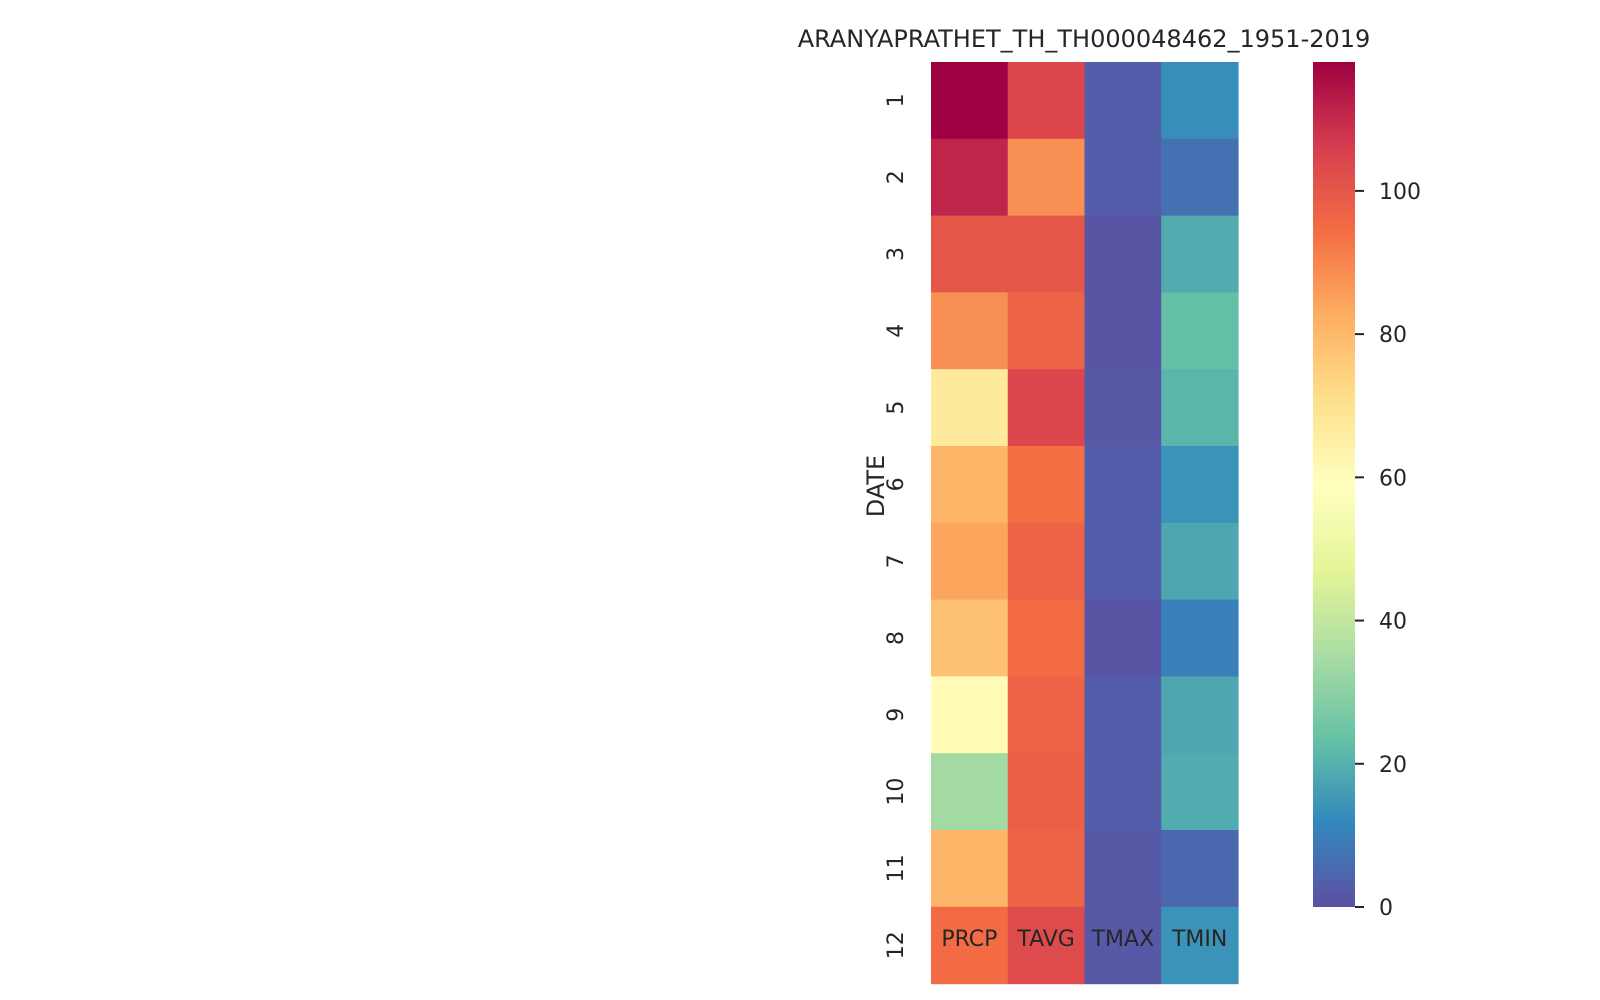 Image resolution: width=1600 pixels, height=1000 pixels. I want to click on column-tick-labels: PRCP TAVG TMAX TMIN, so click(1084, 939).